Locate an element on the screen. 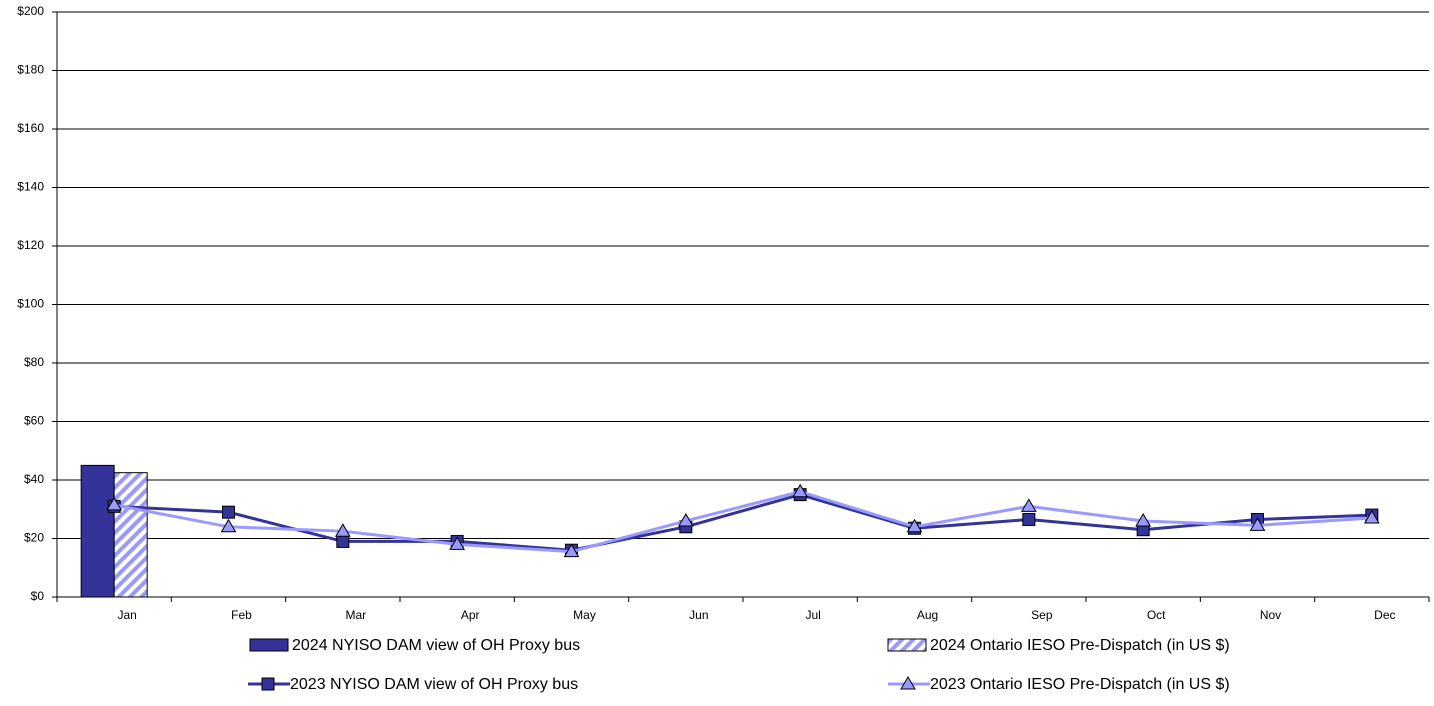 Image resolution: width=1434 pixels, height=706 pixels. y-tick-label: $100 is located at coordinates (30, 304).